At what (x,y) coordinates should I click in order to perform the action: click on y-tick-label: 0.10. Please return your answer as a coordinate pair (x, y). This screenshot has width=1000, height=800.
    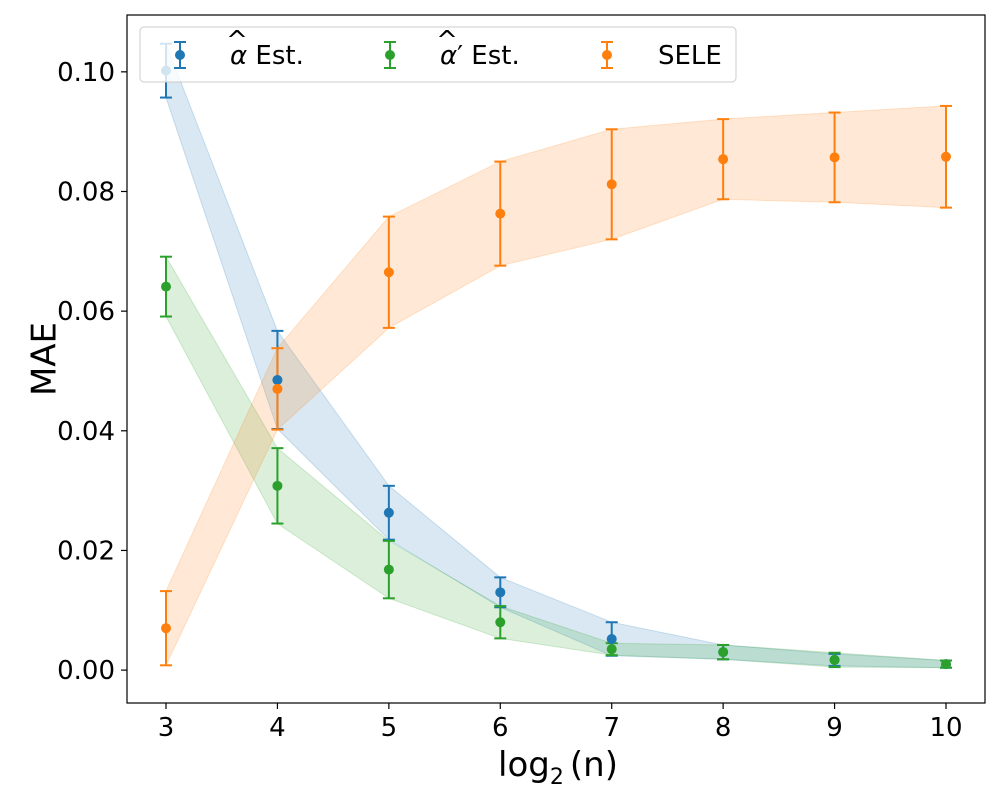
    Looking at the image, I should click on (86, 73).